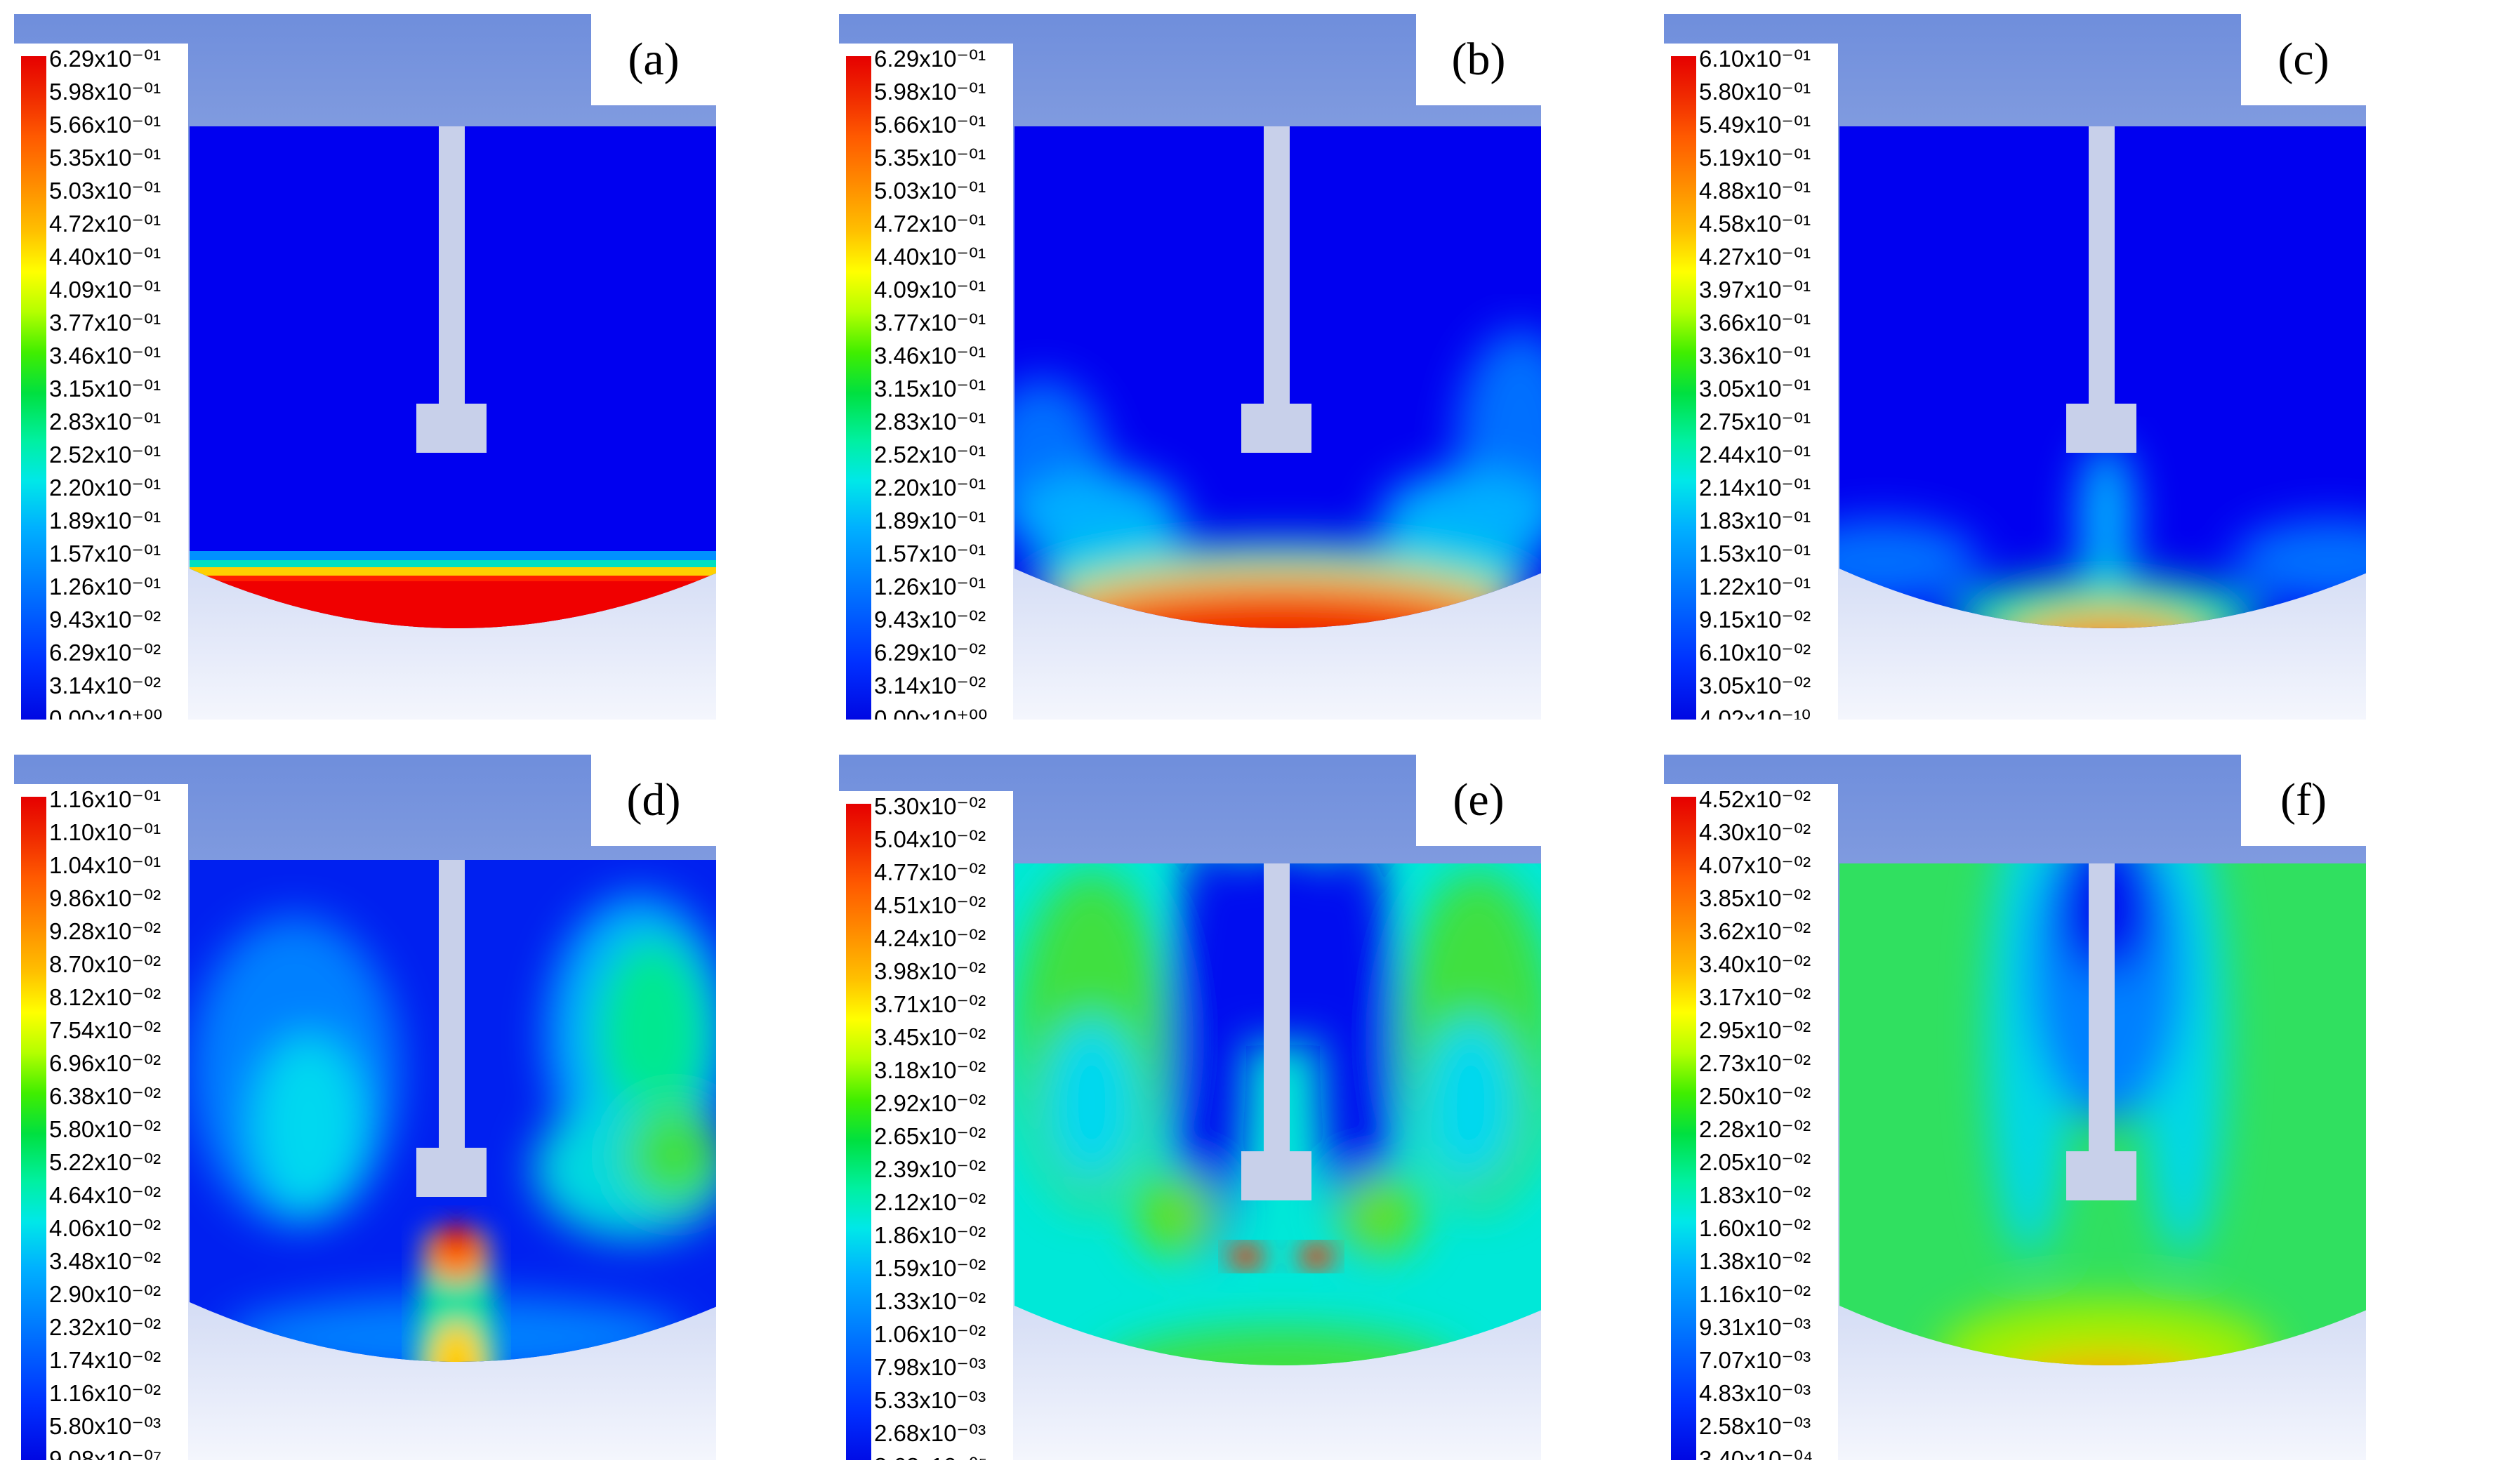 Image resolution: width=2505 pixels, height=1484 pixels. What do you see at coordinates (930, 257) in the screenshot?
I see `legend-value: 4.40x10⁻⁰¹` at bounding box center [930, 257].